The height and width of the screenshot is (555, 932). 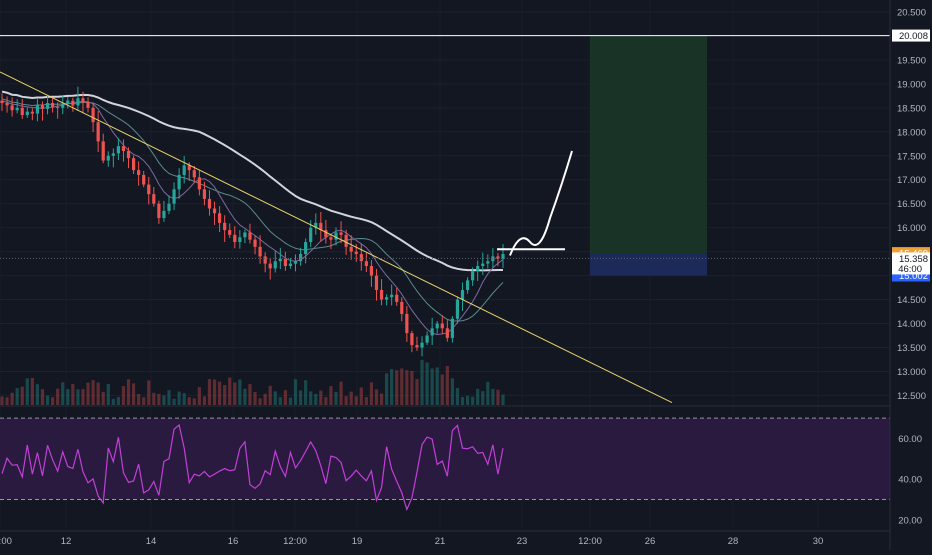 I want to click on price-tick-label: 16.500, so click(x=911, y=204).